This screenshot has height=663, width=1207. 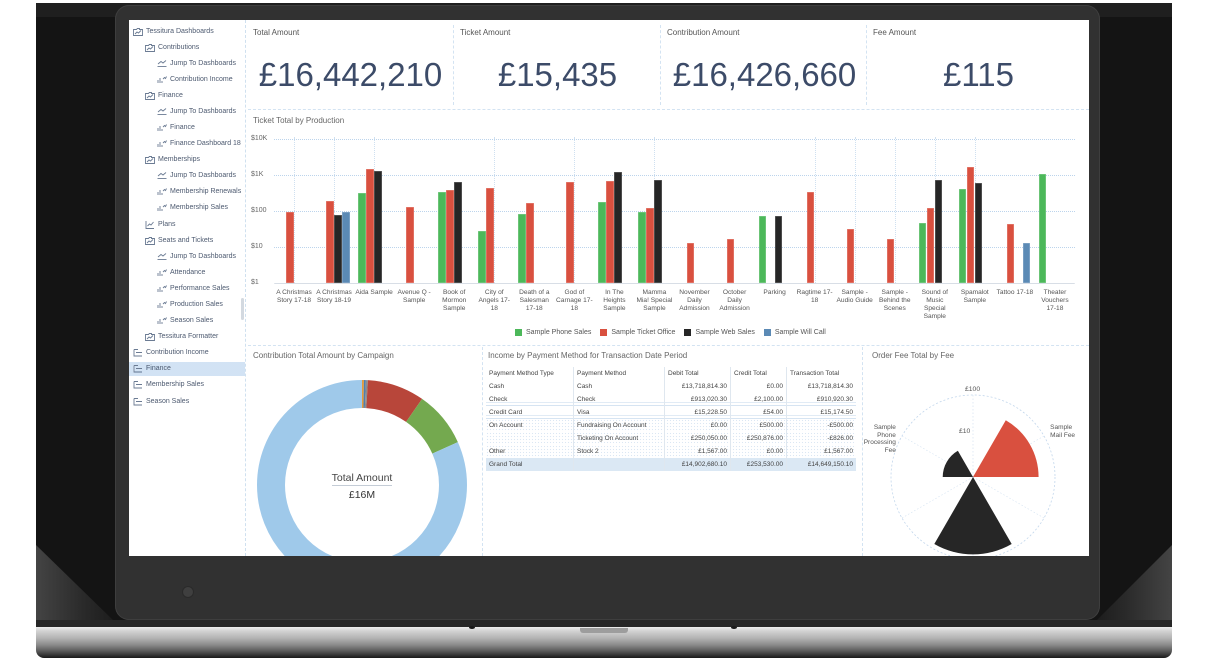 What do you see at coordinates (187, 337) in the screenshot?
I see `sidebar-item: Tessitura Formatter` at bounding box center [187, 337].